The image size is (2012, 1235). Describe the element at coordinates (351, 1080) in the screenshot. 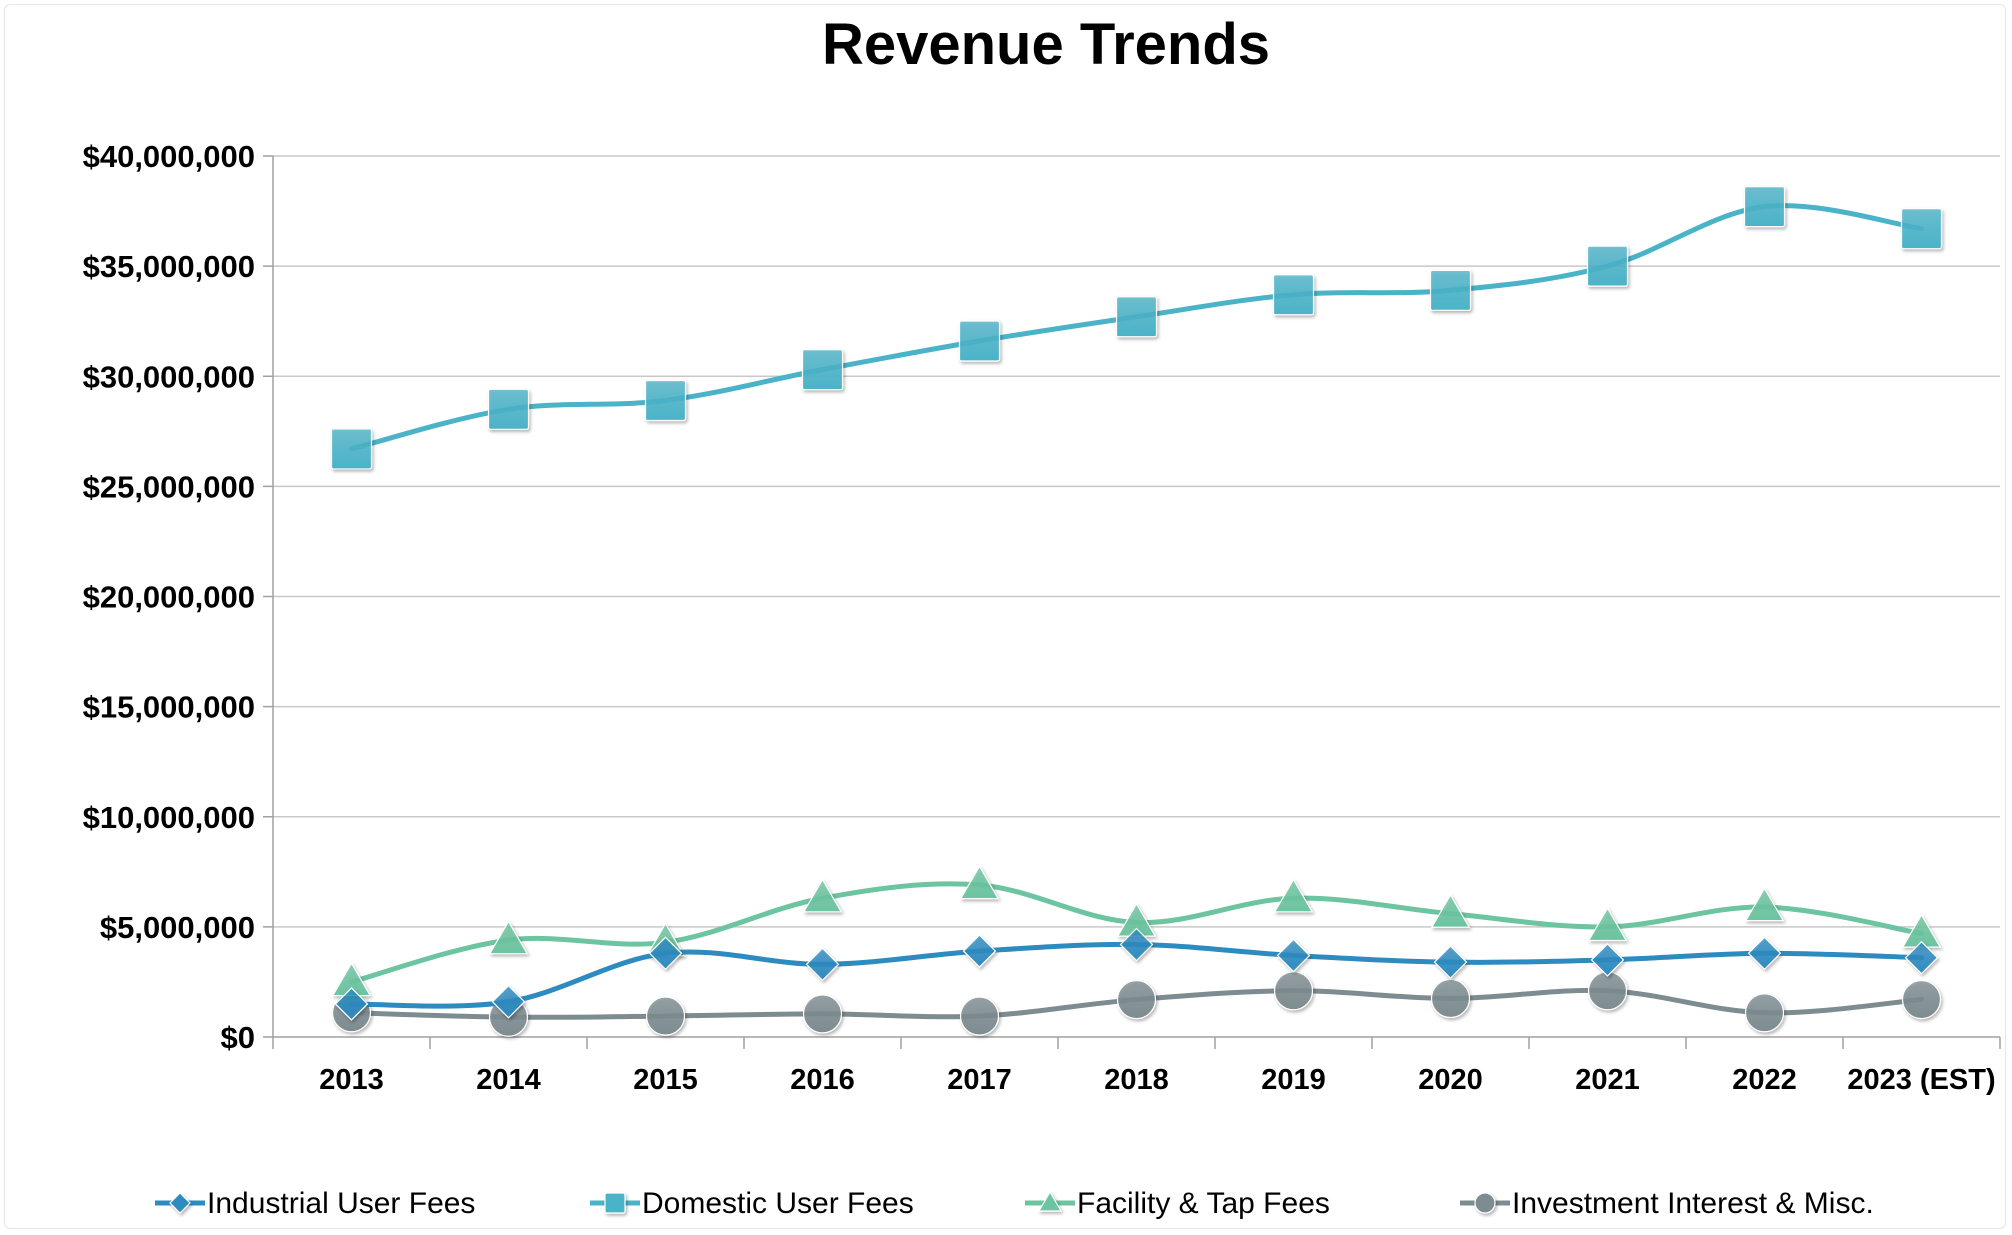

I see `x-tick-label: 2013` at that location.